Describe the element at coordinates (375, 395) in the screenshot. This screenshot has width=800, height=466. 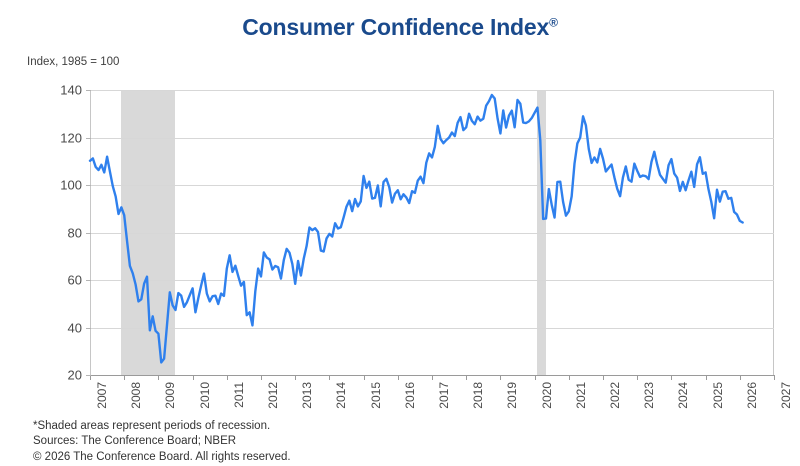
I see `x-axis-tick-label: 2015` at that location.